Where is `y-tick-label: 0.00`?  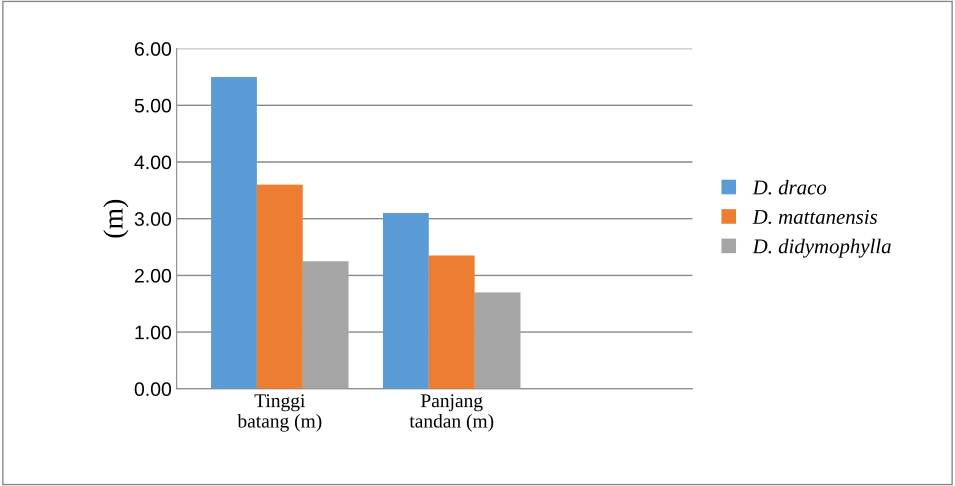 y-tick-label: 0.00 is located at coordinates (153, 389).